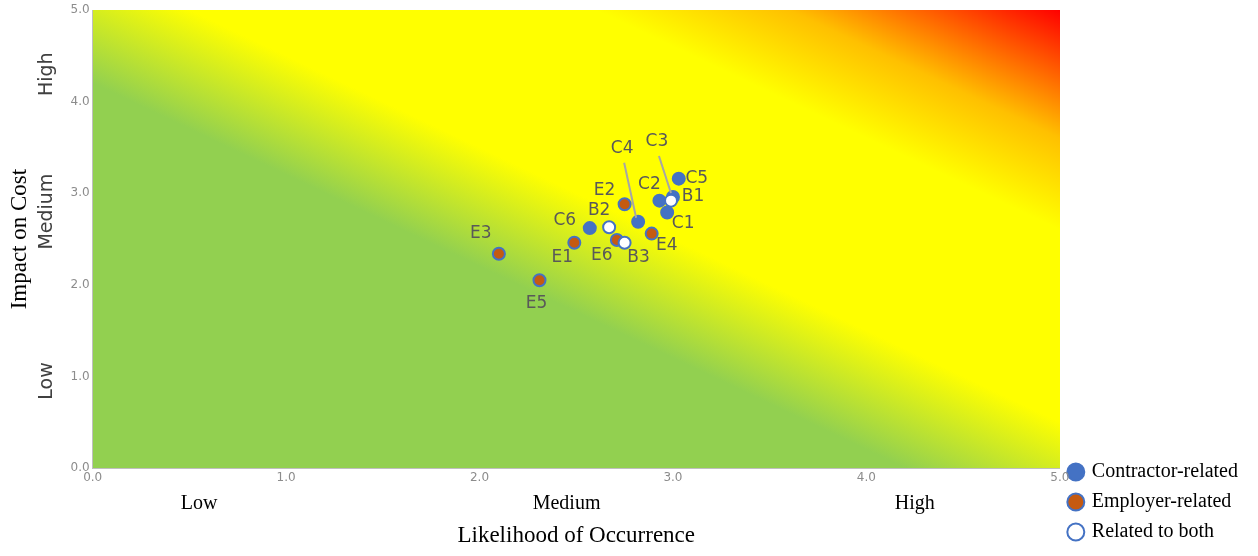 This screenshot has height=556, width=1258. Describe the element at coordinates (1153, 530) in the screenshot. I see `legend-label: Related to both` at that location.